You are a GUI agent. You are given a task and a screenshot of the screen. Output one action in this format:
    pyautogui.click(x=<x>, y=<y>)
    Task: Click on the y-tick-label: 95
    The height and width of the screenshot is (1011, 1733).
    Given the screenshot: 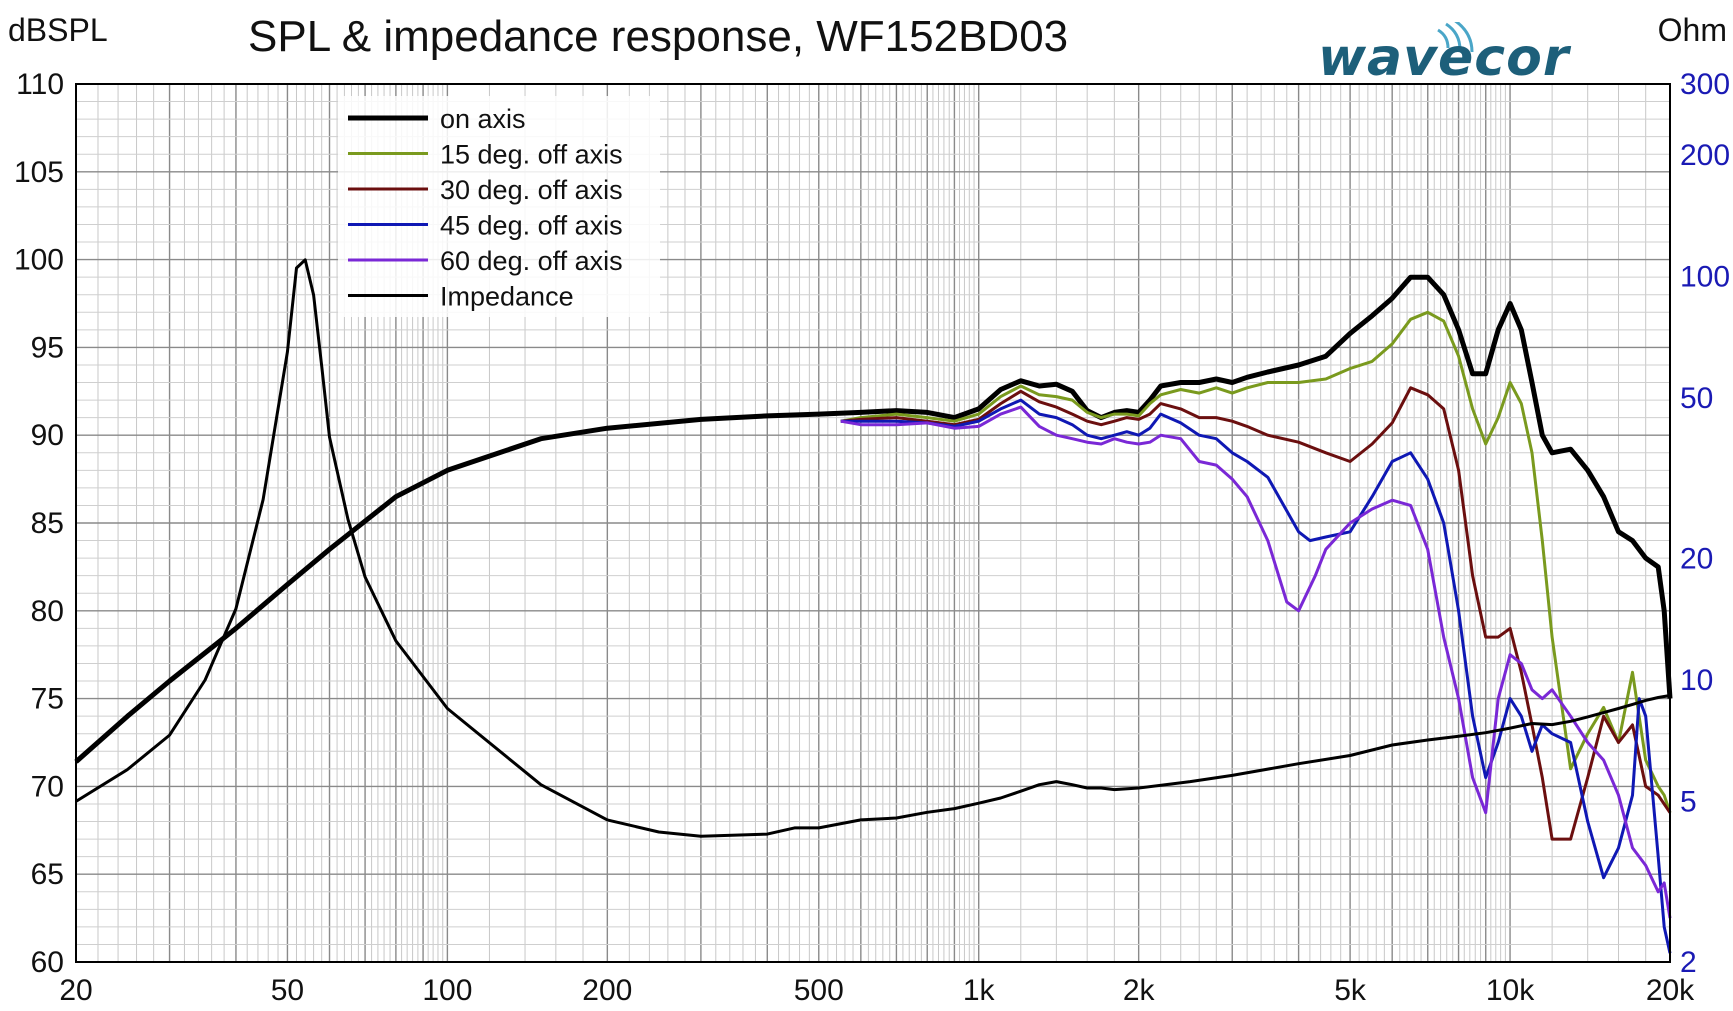 What is the action you would take?
    pyautogui.click(x=47, y=347)
    